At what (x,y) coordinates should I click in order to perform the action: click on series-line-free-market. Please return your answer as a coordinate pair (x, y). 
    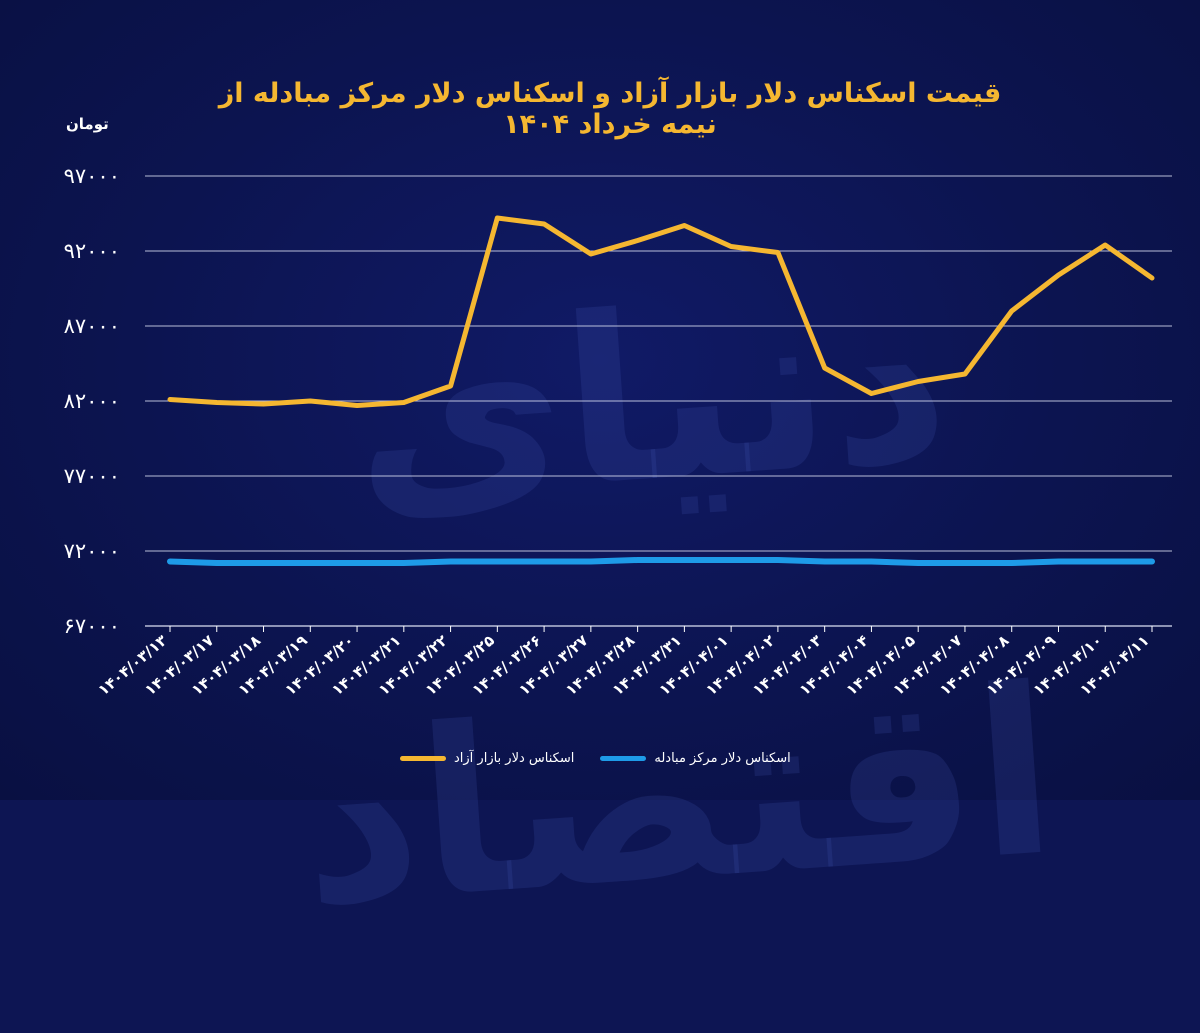
    Looking at the image, I should click on (661, 312).